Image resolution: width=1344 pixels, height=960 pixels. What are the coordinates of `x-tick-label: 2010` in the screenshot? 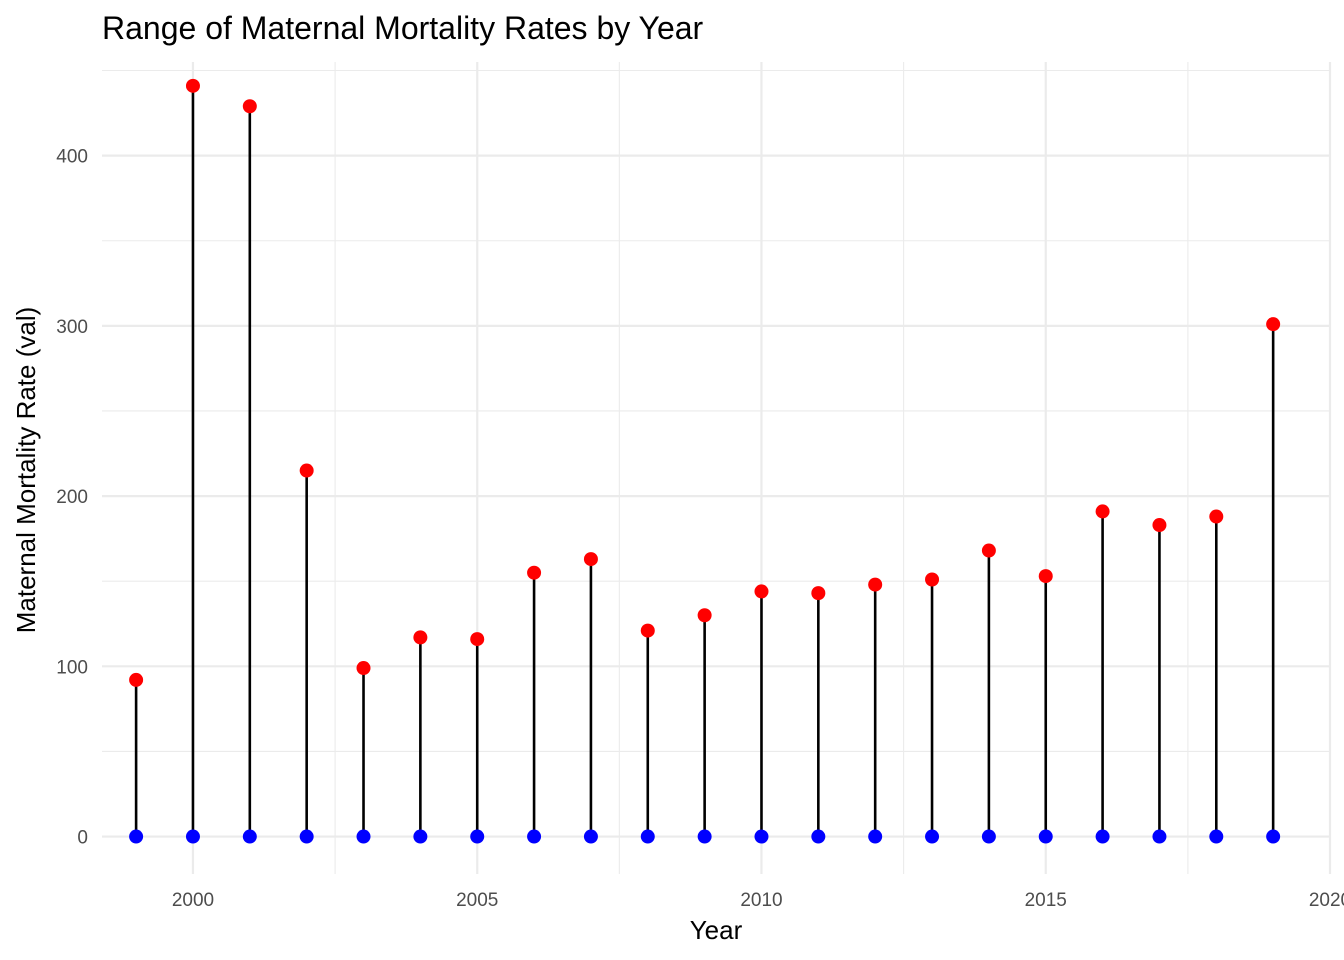 It's located at (761, 900).